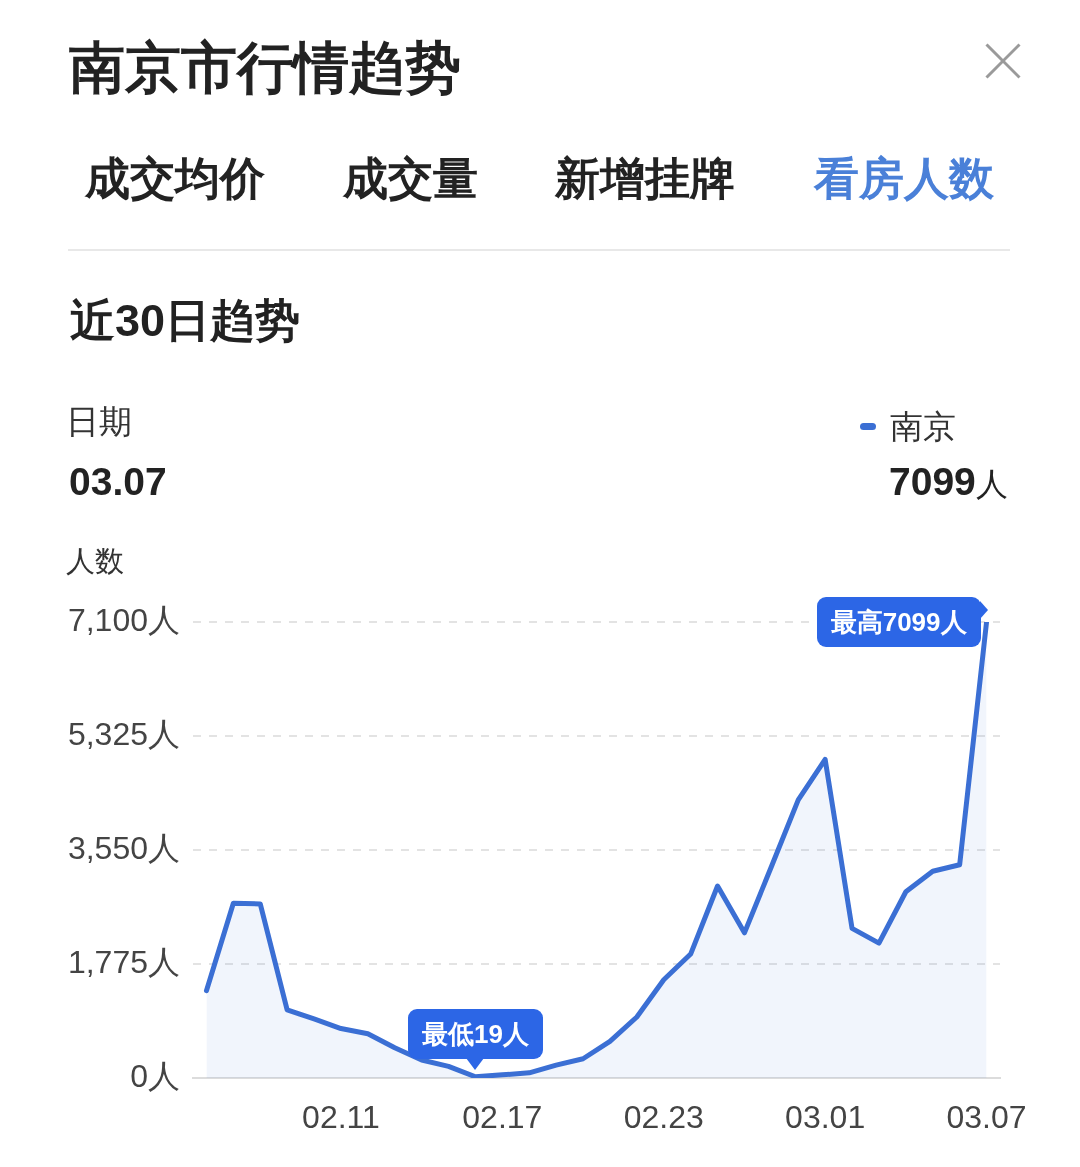  Describe the element at coordinates (948, 481) in the screenshot. I see `text: 7099人` at that location.